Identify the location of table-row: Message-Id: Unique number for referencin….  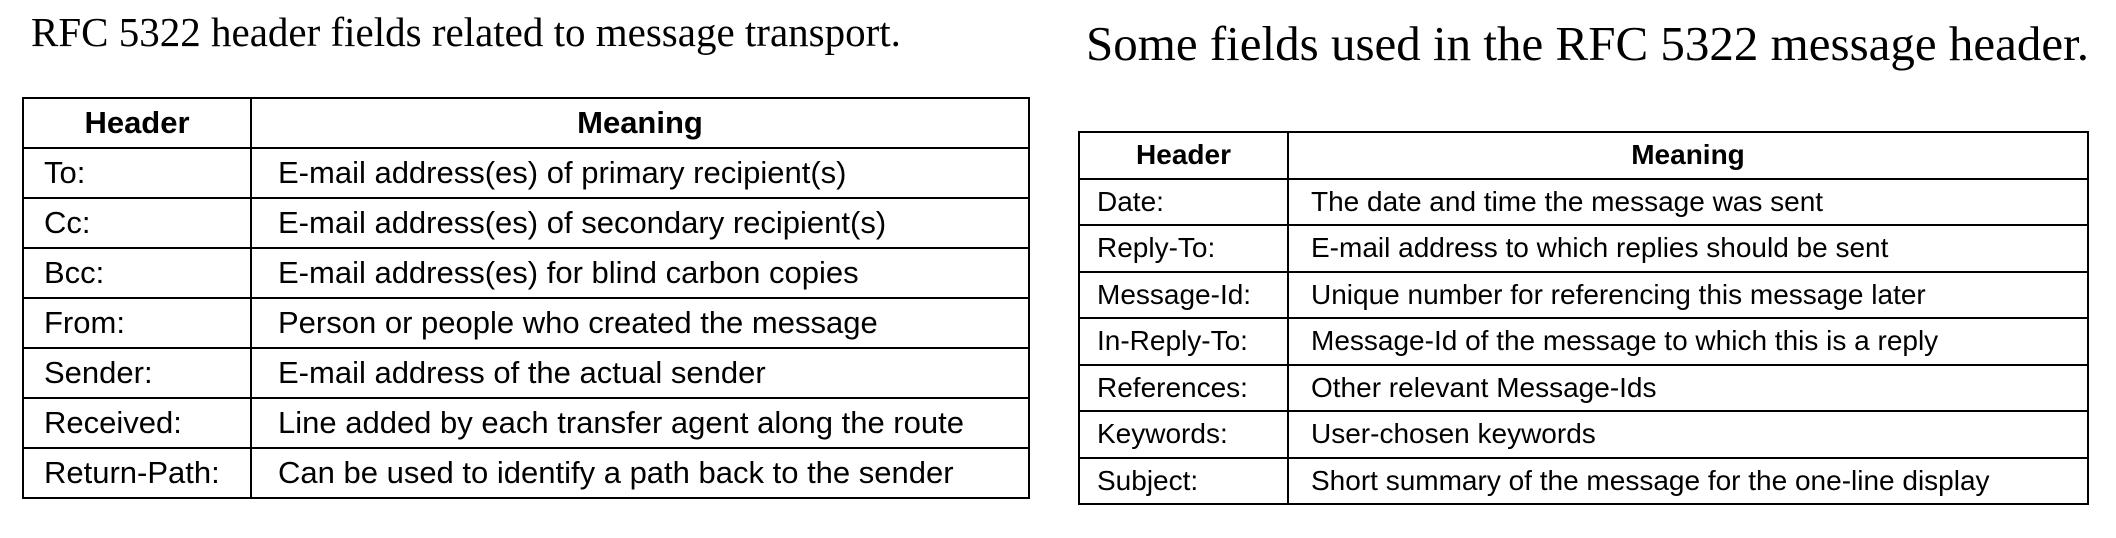
(1583, 294).